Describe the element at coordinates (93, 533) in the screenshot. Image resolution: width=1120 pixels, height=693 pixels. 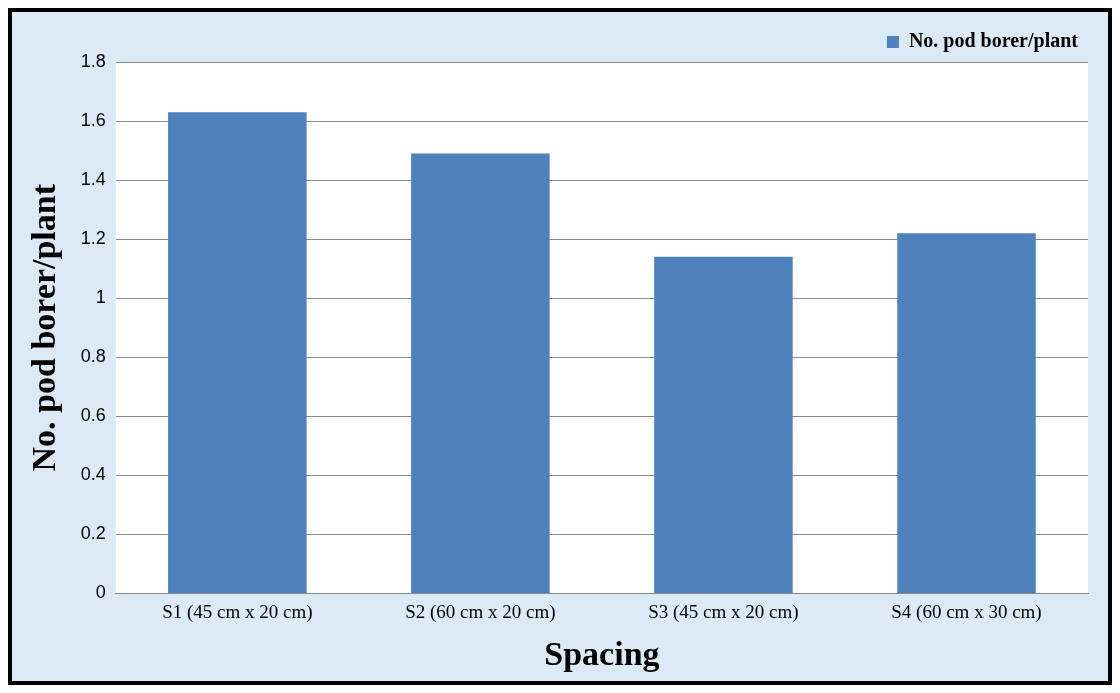
I see `y-tick-label: 0.2` at that location.